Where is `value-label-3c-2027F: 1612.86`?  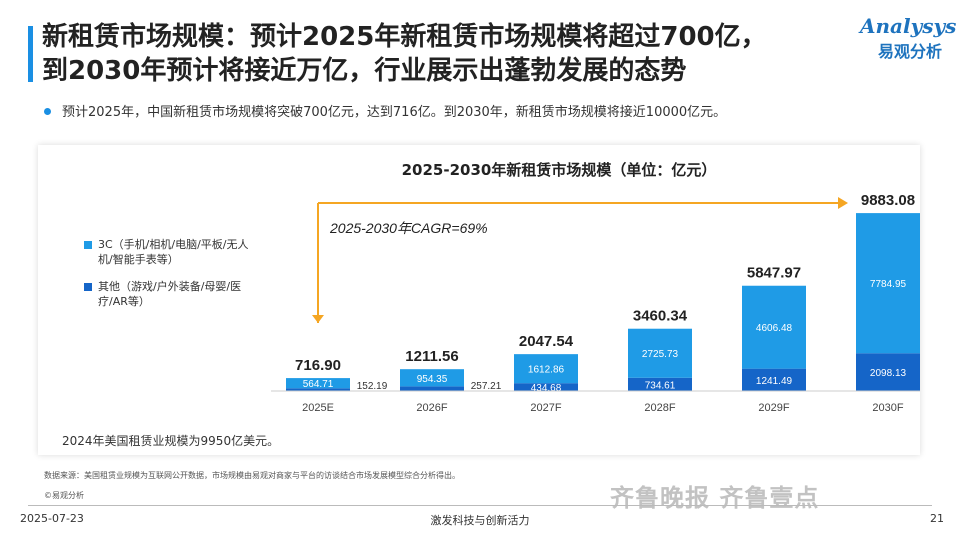 value-label-3c-2027F: 1612.86 is located at coordinates (546, 370).